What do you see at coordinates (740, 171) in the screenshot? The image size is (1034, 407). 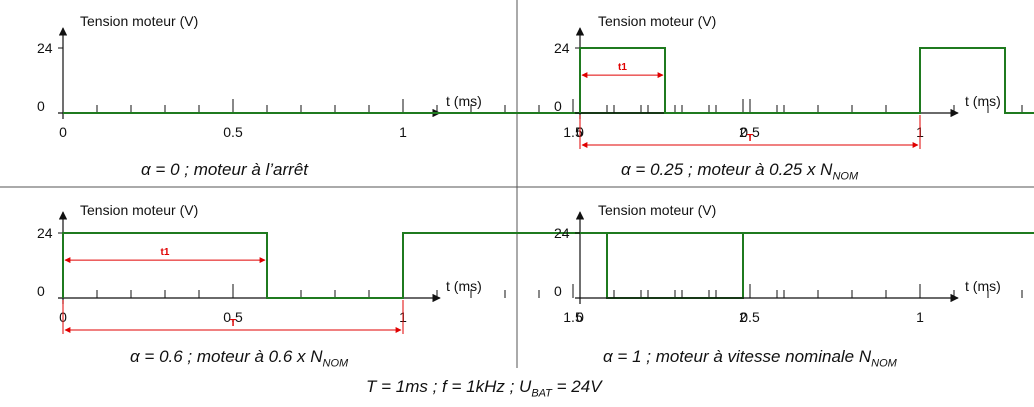 I see `caption-alpha-0-25: α = 0.25 ; moteur à 0.25 x NNOM` at bounding box center [740, 171].